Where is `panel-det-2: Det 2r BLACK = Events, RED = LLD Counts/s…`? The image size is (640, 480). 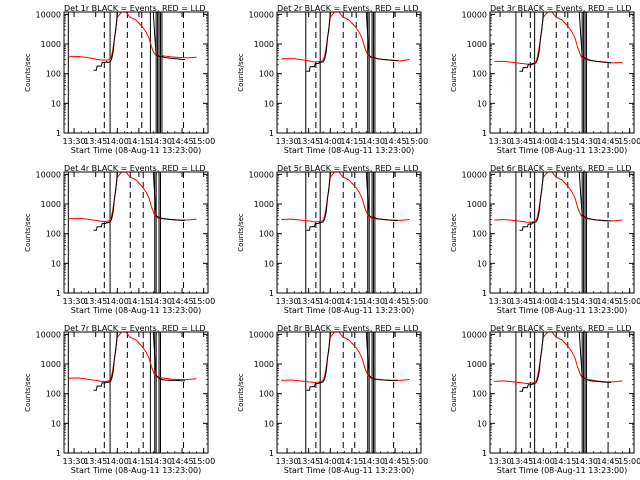 panel-det-2: Det 2r BLACK = Events, RED = LLD Counts/s… is located at coordinates (332, 79).